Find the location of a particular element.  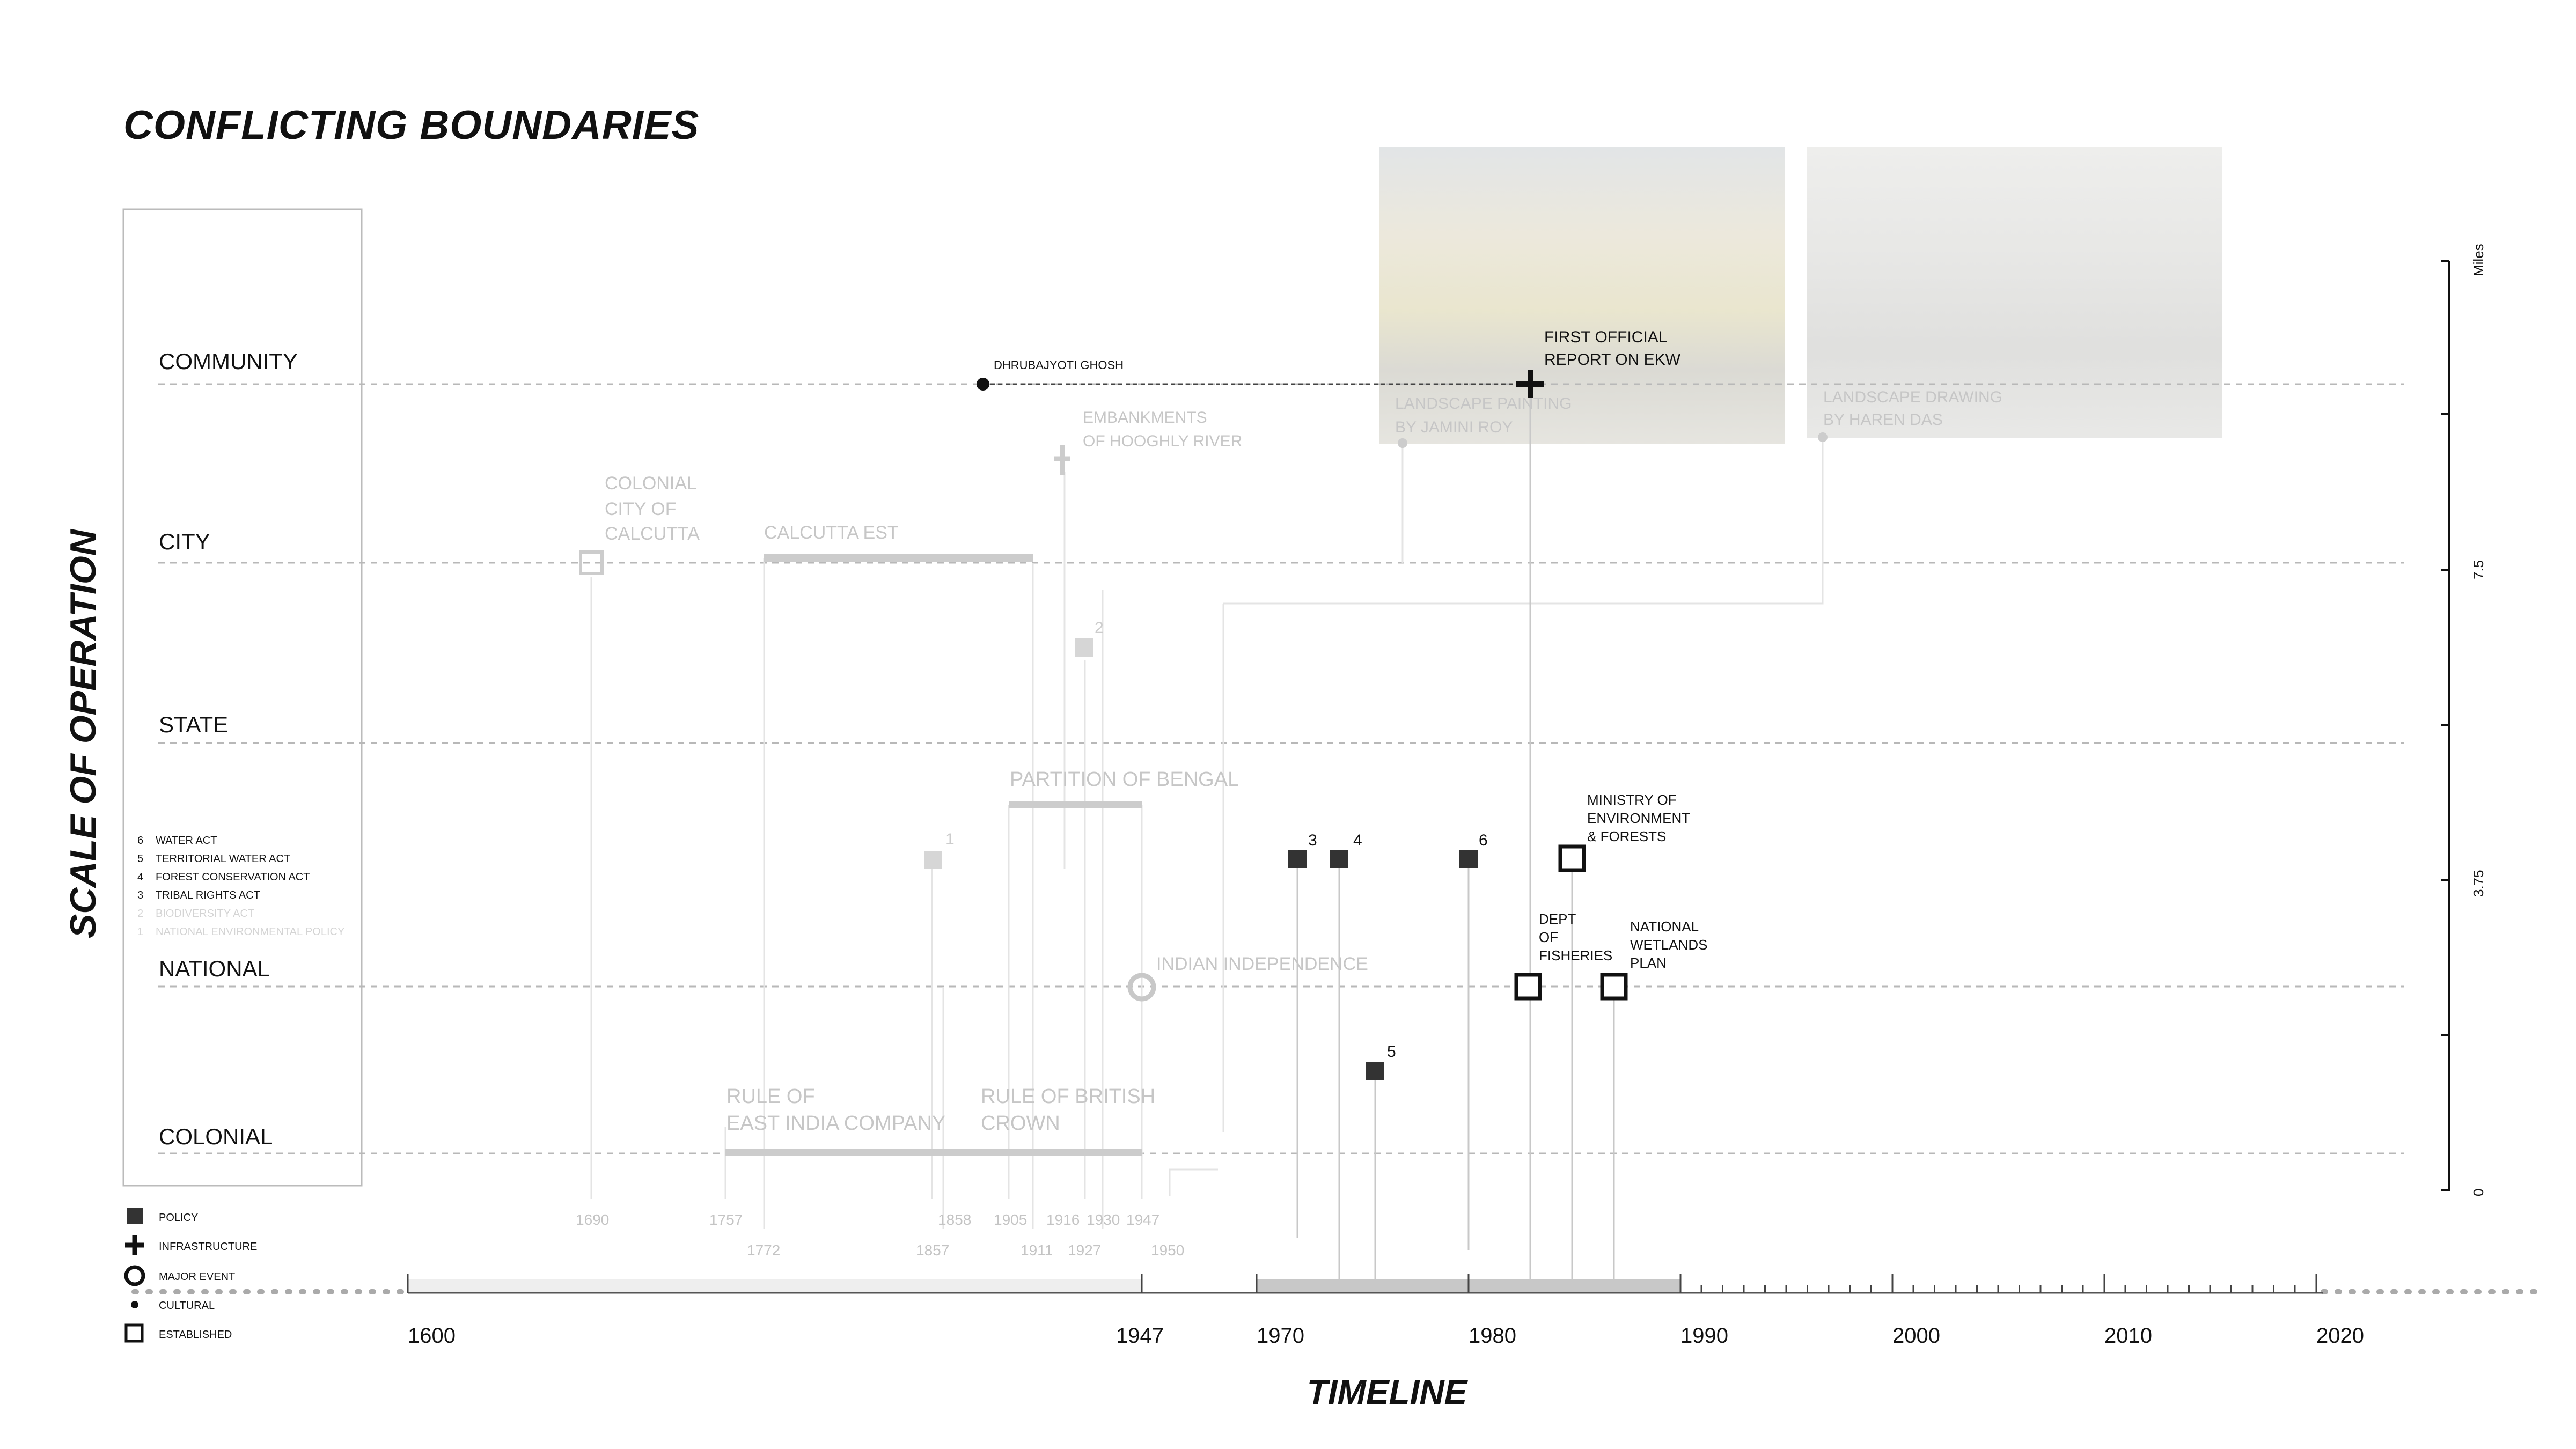

date-1927: 1927 is located at coordinates (1084, 1250).